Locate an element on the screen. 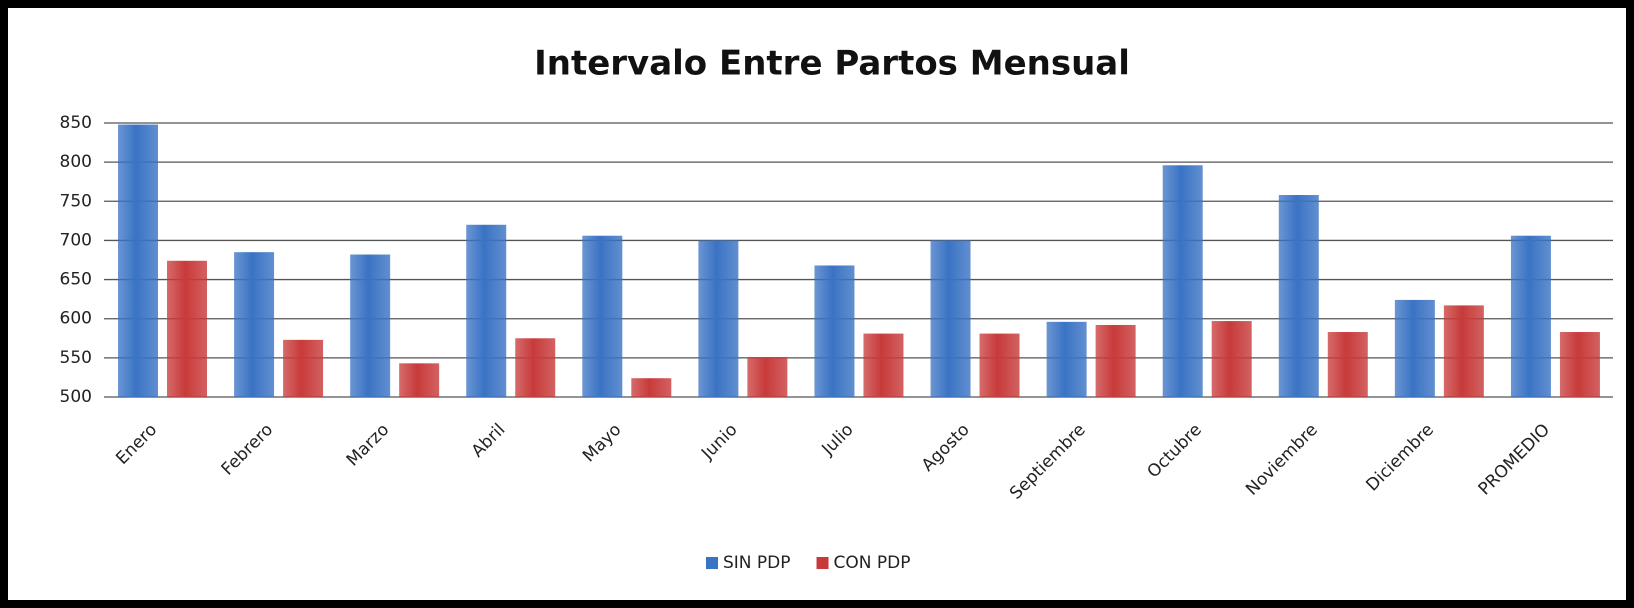 This screenshot has height=608, width=1634. y-tick-label: 850 is located at coordinates (76, 123).